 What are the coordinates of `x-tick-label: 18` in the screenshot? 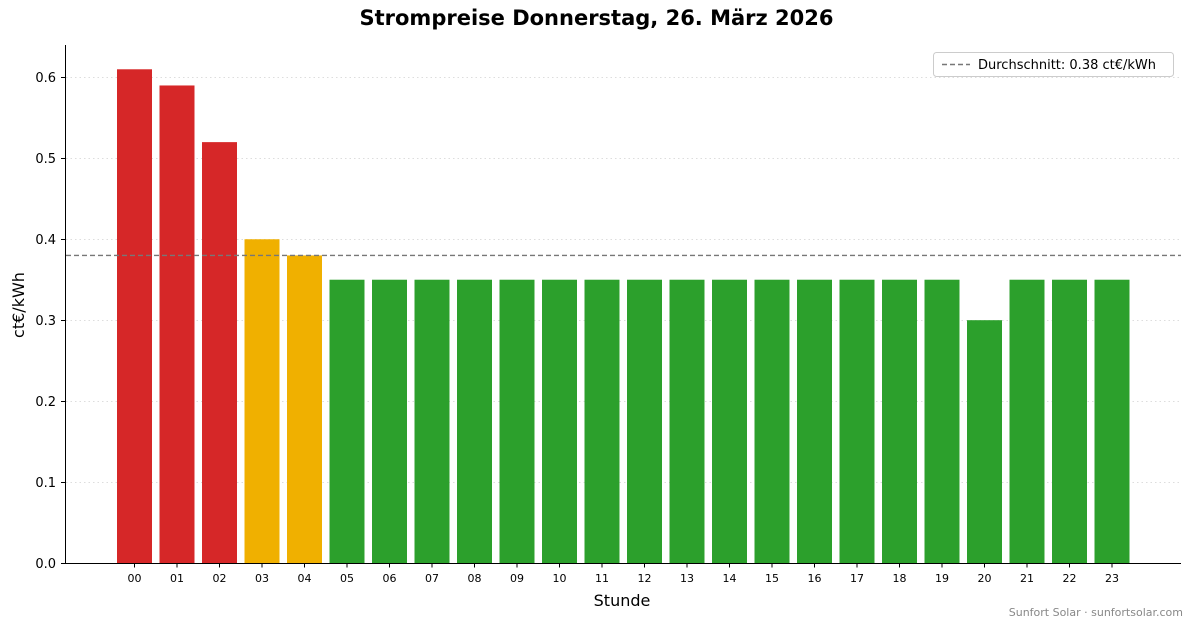 It's located at (900, 578).